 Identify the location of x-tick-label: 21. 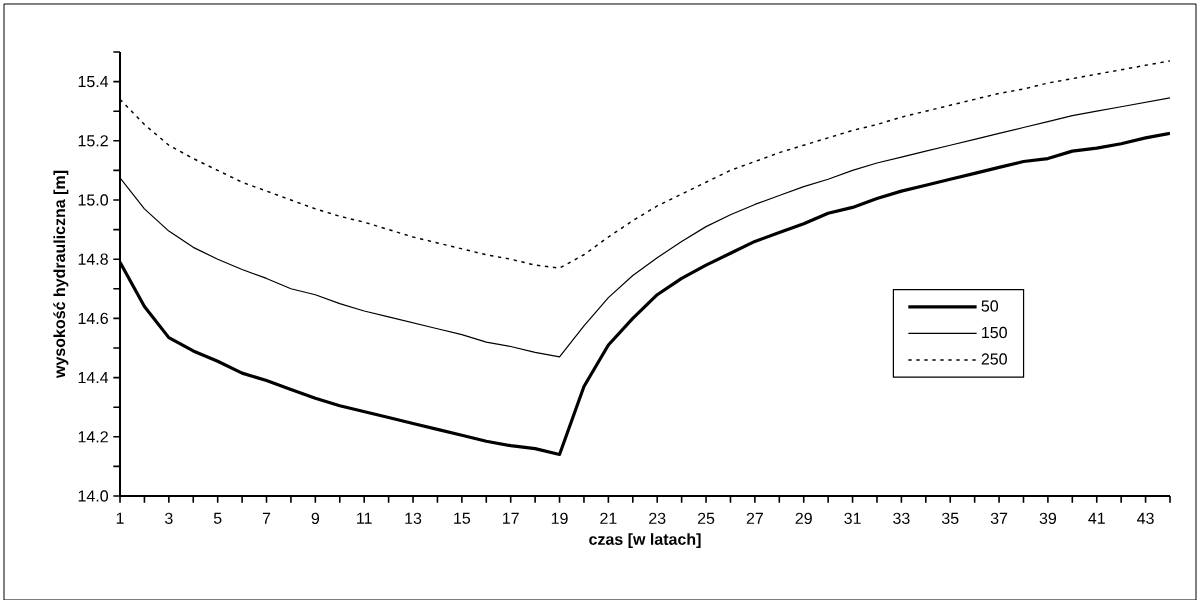
(608, 518).